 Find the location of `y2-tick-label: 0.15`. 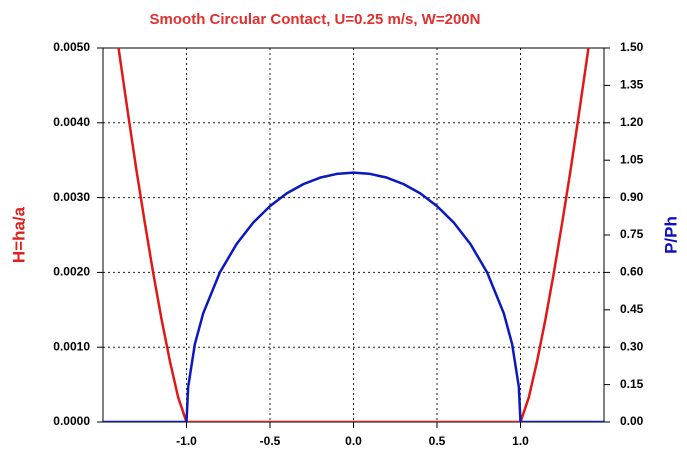

y2-tick-label: 0.15 is located at coordinates (632, 384).